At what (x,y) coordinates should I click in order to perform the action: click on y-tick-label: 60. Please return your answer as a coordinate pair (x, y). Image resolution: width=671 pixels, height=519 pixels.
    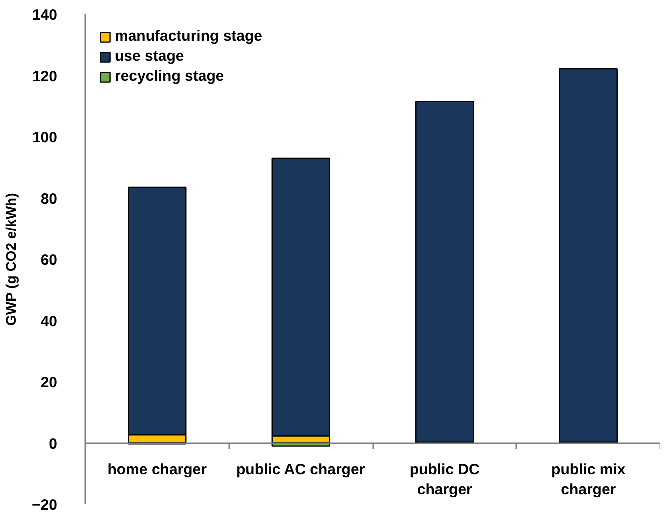
    Looking at the image, I should click on (49, 260).